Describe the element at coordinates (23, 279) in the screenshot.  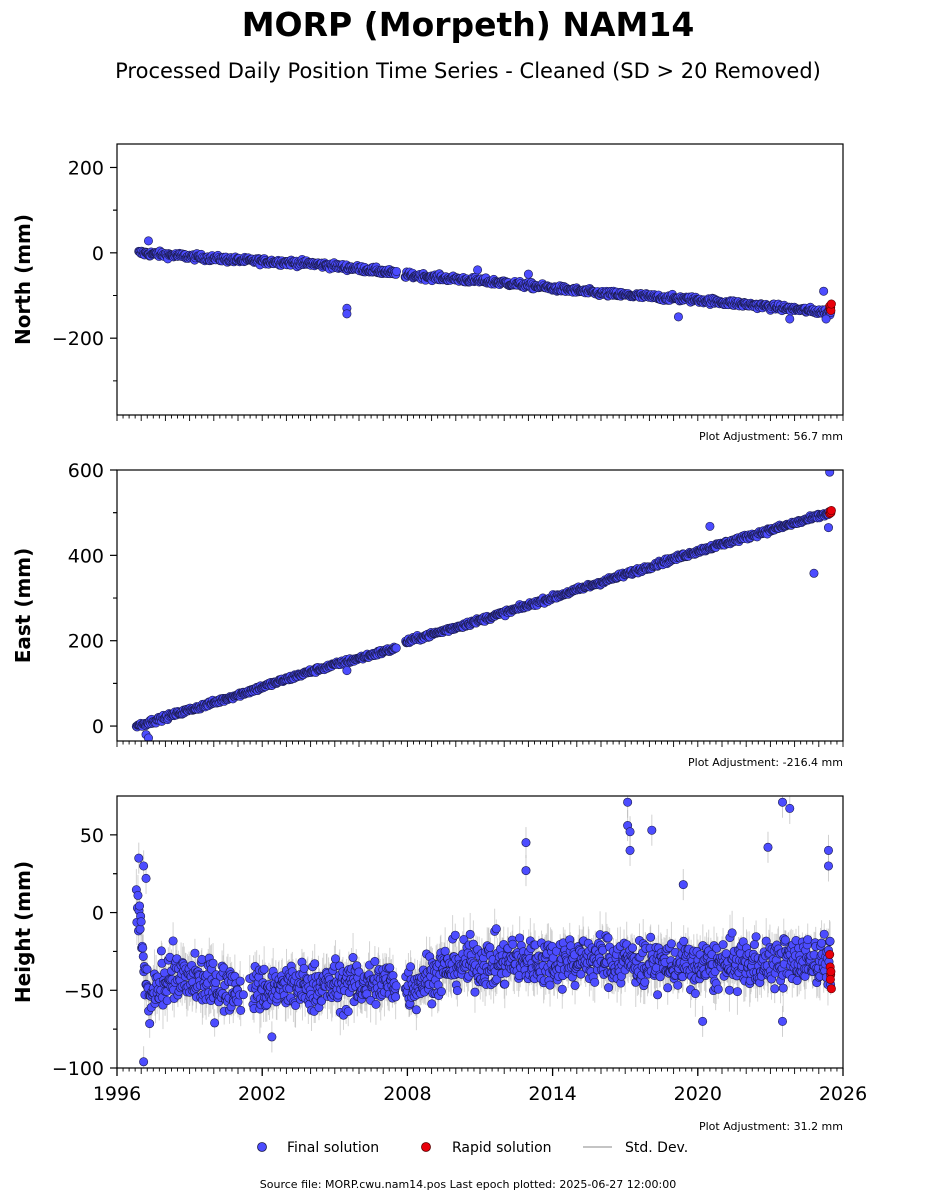
I see `y-axis-label: North (mm)` at that location.